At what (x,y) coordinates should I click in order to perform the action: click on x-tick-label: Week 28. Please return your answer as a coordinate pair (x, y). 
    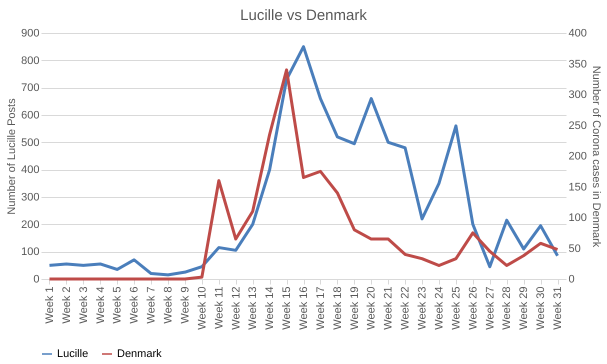
    Looking at the image, I should click on (507, 308).